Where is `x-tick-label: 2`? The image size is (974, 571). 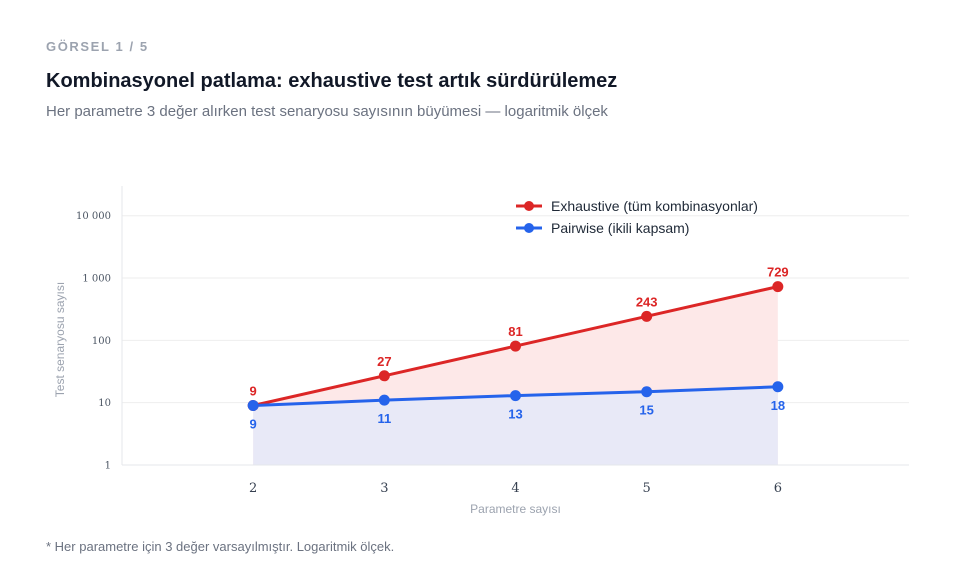 x-tick-label: 2 is located at coordinates (253, 488).